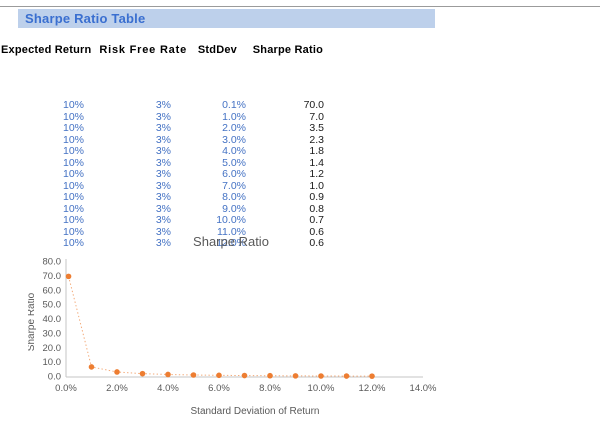 This screenshot has height=427, width=600. Describe the element at coordinates (234, 116) in the screenshot. I see `table-cell: 1.0%` at that location.